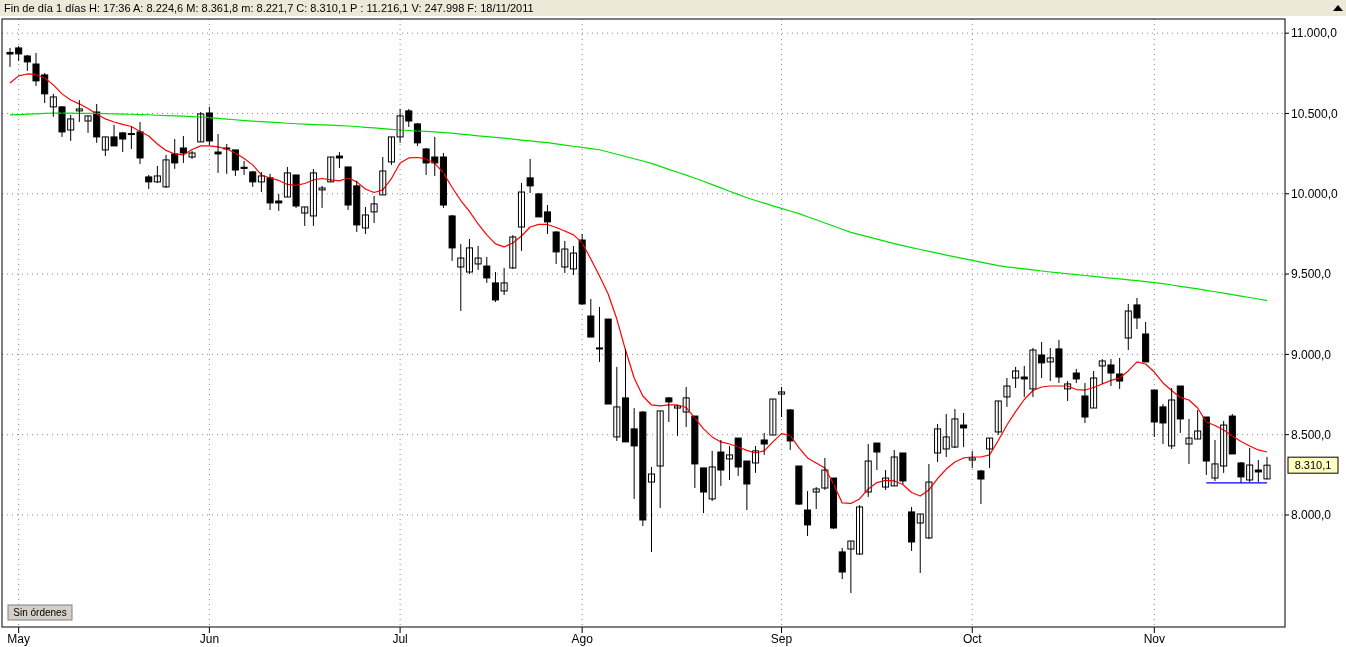 This screenshot has width=1346, height=647. I want to click on annotation: Sin órdenes, so click(40, 612).